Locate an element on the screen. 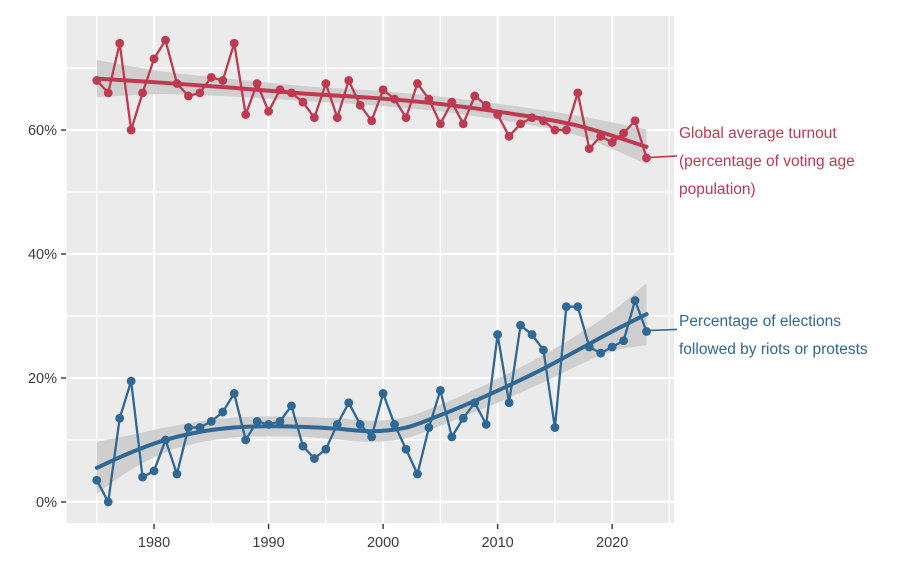 The width and height of the screenshot is (918, 571). turnout-leader-line is located at coordinates (664, 157).